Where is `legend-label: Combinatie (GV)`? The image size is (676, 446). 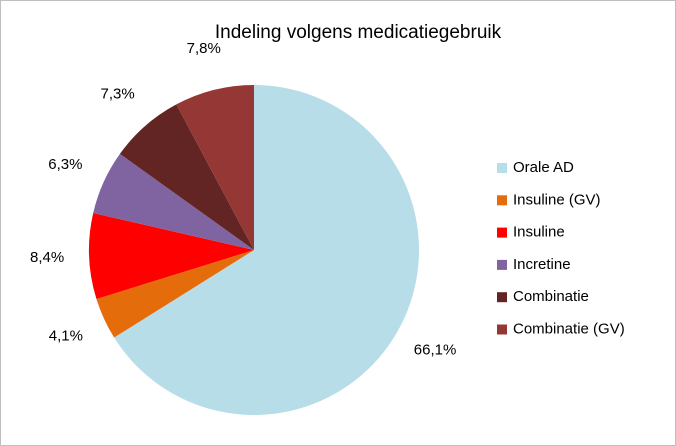 legend-label: Combinatie (GV) is located at coordinates (569, 328).